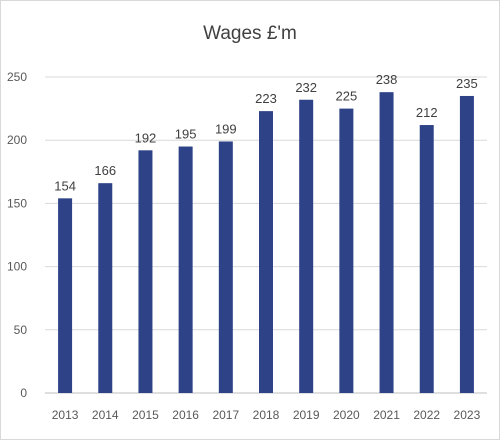  I want to click on data-label-2022: 212, so click(427, 112).